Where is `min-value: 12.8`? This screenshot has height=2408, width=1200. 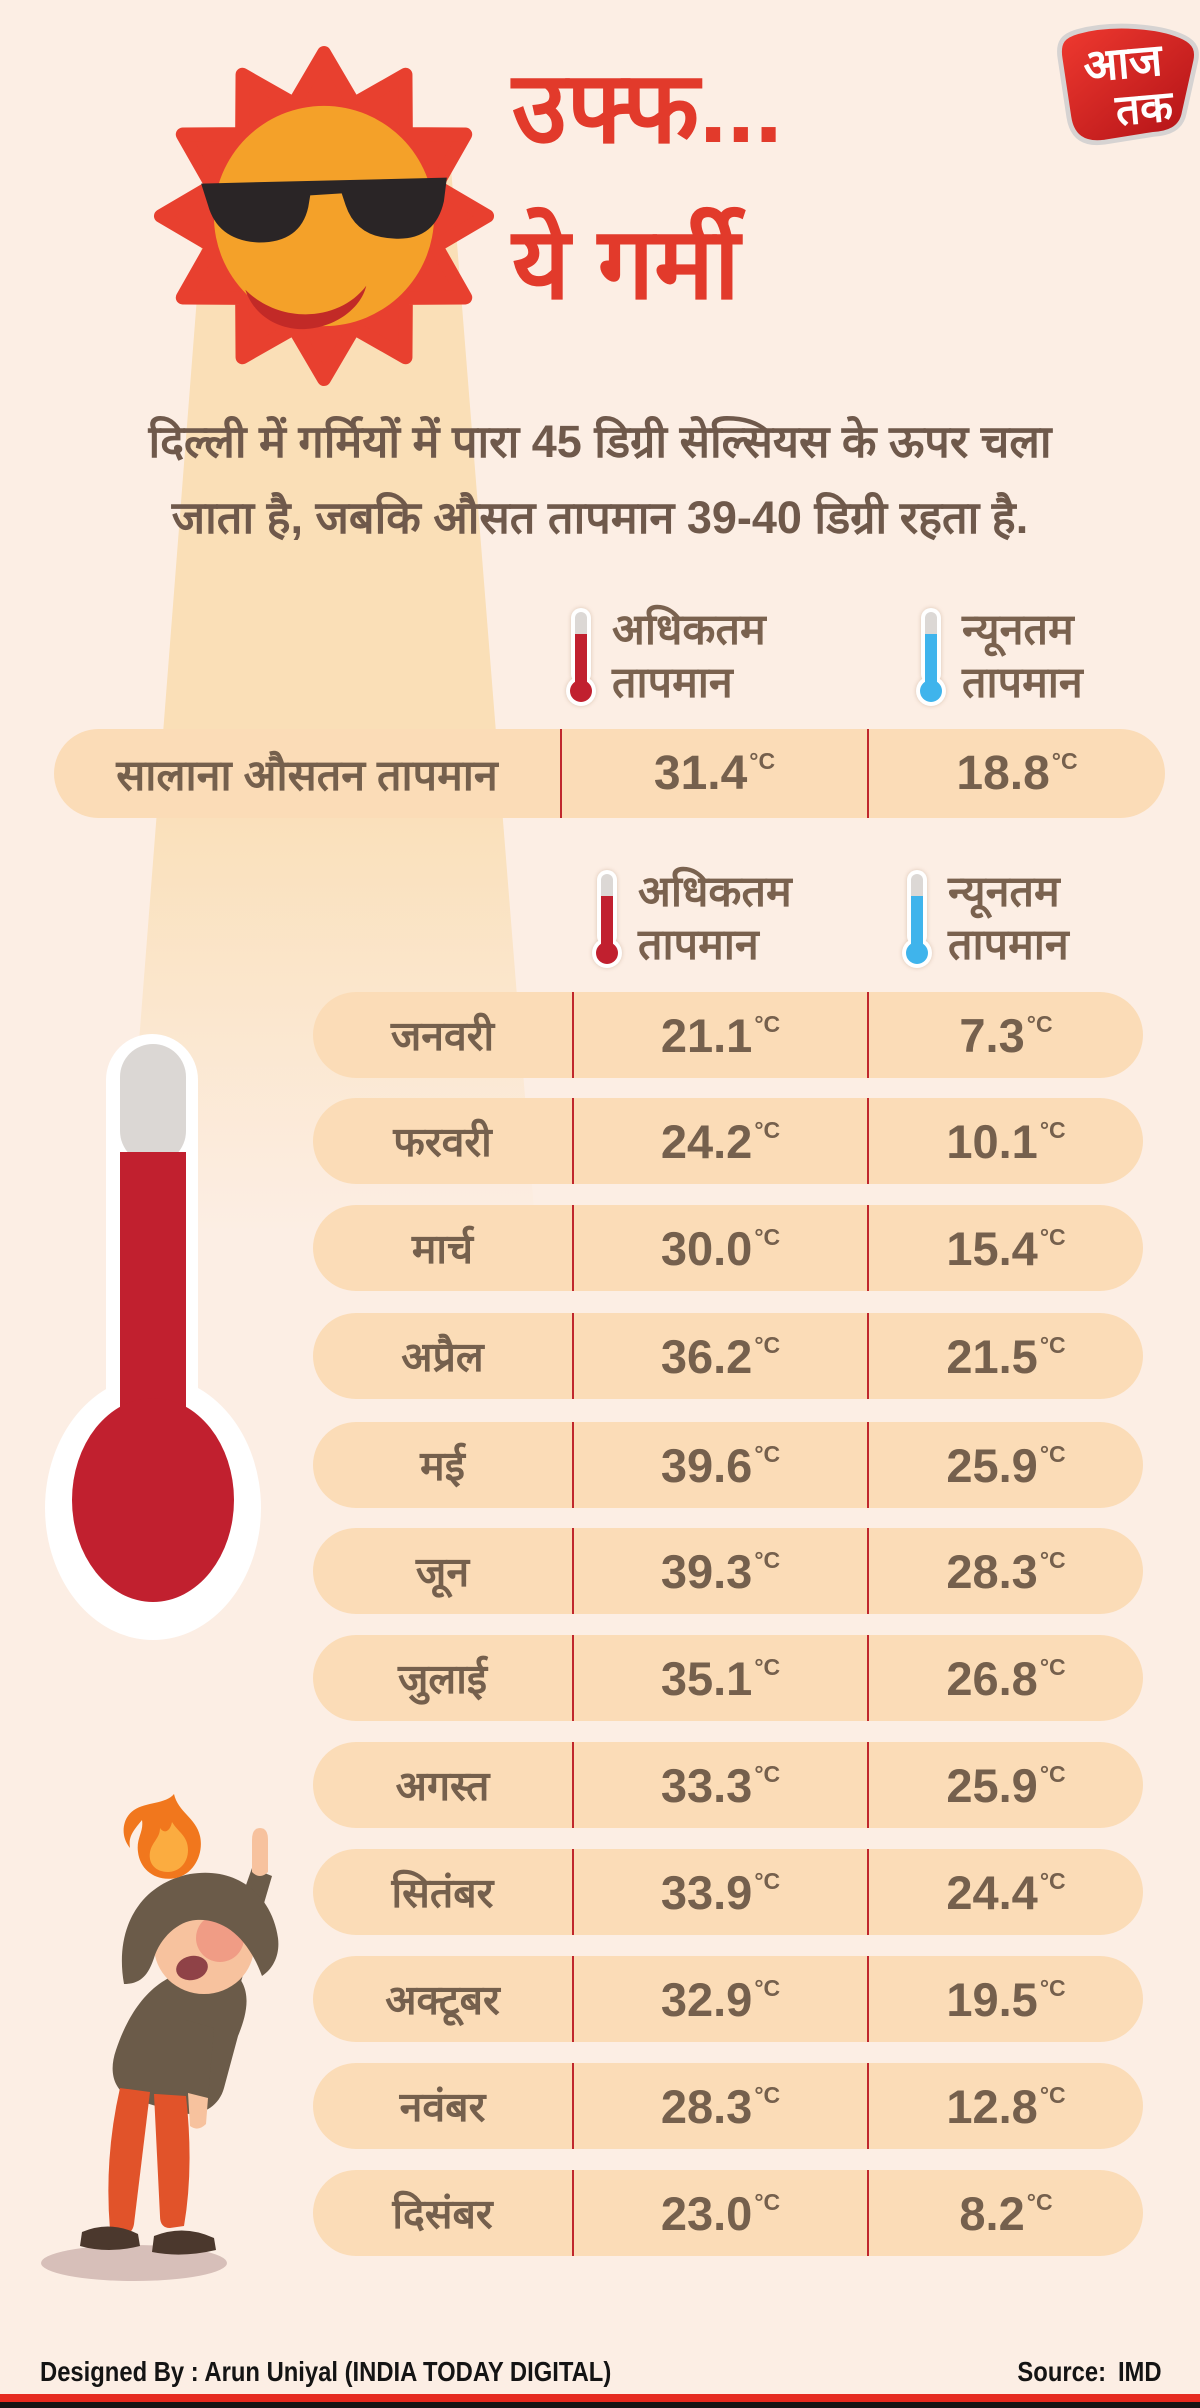
min-value: 12.8 is located at coordinates (992, 2106).